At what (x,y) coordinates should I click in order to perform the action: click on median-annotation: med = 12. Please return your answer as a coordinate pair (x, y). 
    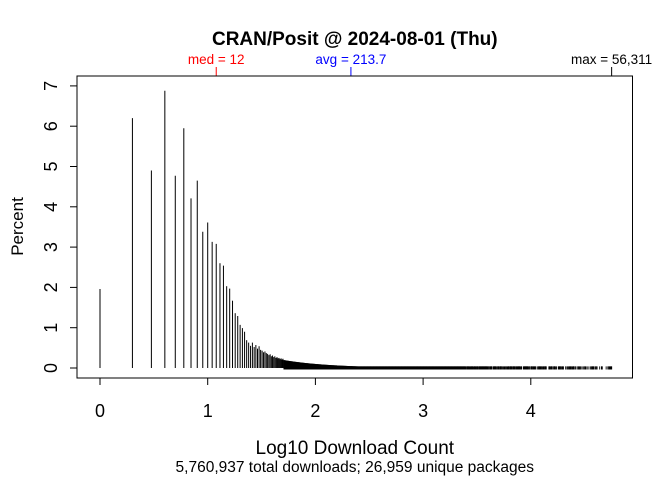
    Looking at the image, I should click on (216, 59).